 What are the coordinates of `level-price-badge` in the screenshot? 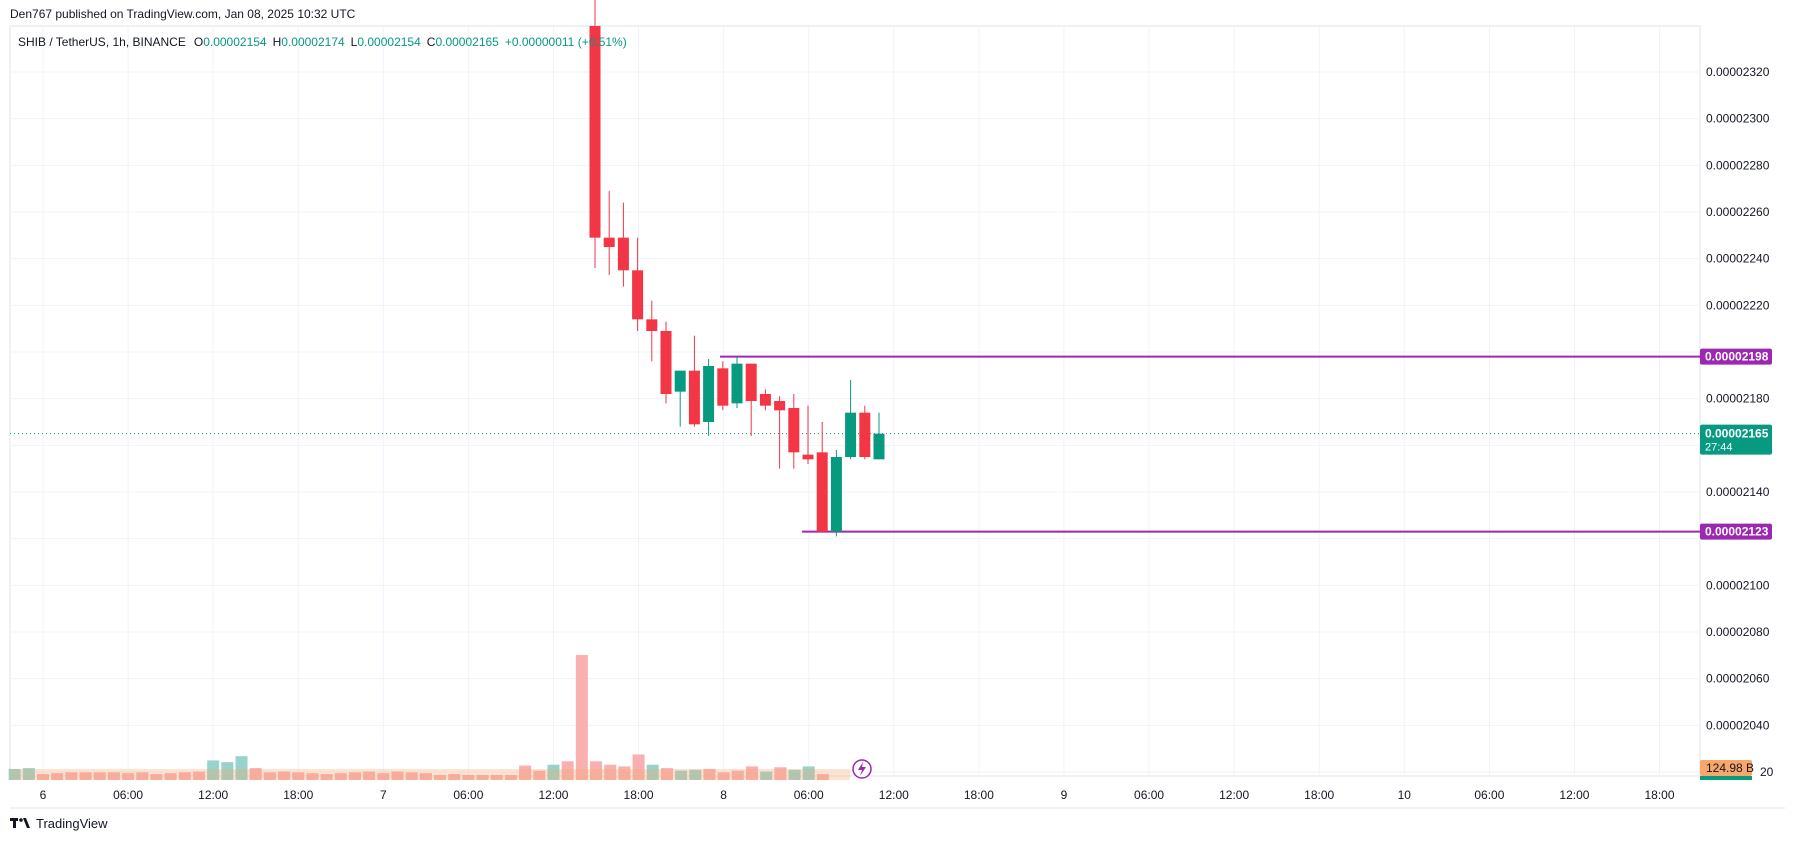 It's located at (1736, 356).